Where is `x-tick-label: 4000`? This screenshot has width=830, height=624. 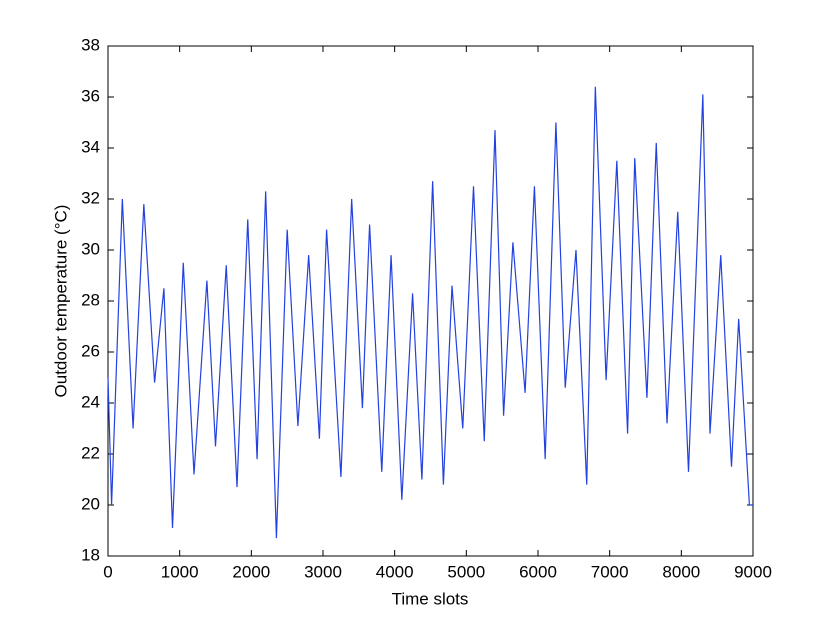
x-tick-label: 4000 is located at coordinates (395, 571).